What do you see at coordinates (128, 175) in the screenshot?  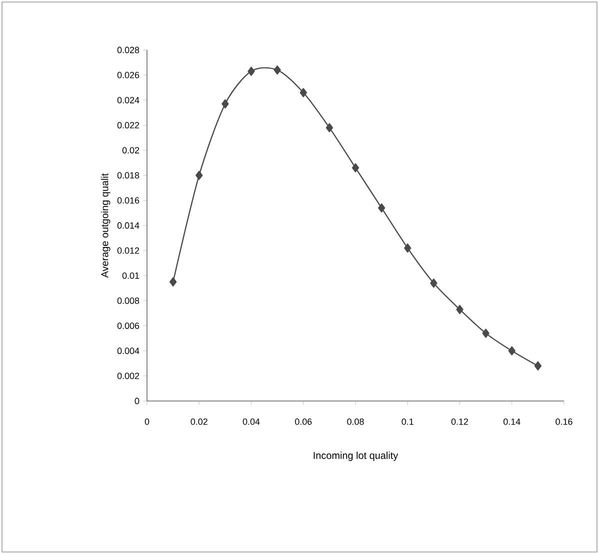 I see `y-tick-label: 0.018` at bounding box center [128, 175].